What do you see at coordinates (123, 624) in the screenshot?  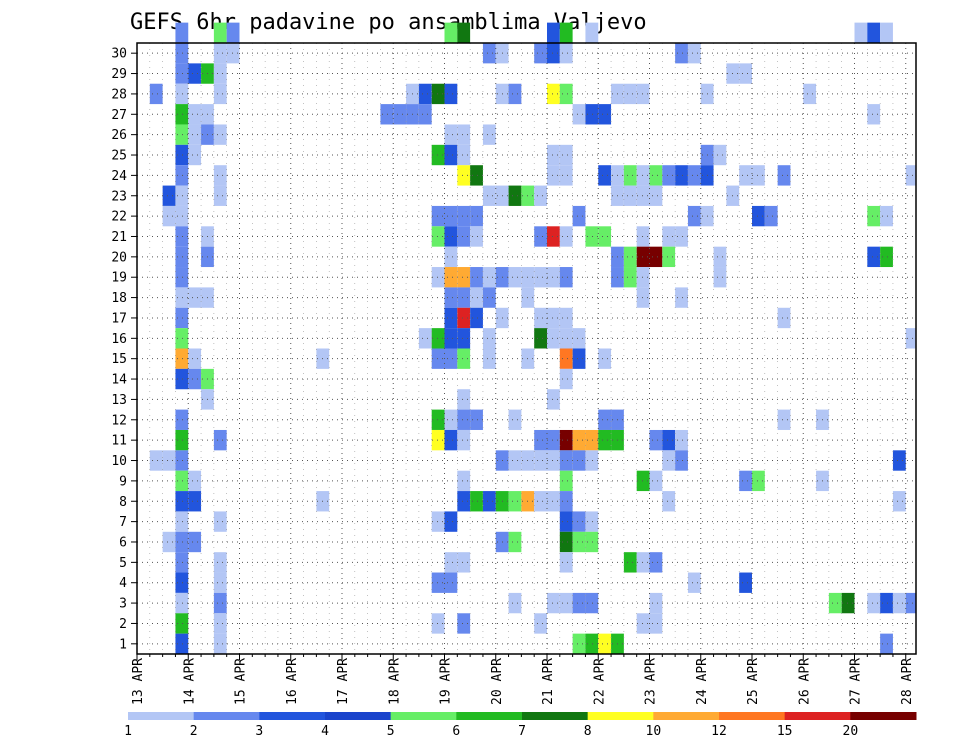 I see `y-tick-label: 2` at bounding box center [123, 624].